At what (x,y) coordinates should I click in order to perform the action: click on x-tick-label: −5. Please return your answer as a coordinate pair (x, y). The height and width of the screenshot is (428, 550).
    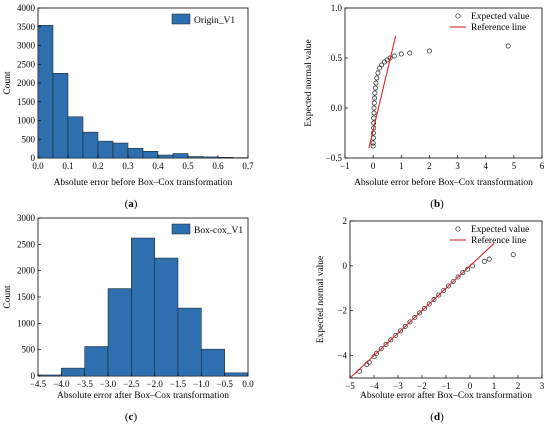
    Looking at the image, I should click on (350, 386).